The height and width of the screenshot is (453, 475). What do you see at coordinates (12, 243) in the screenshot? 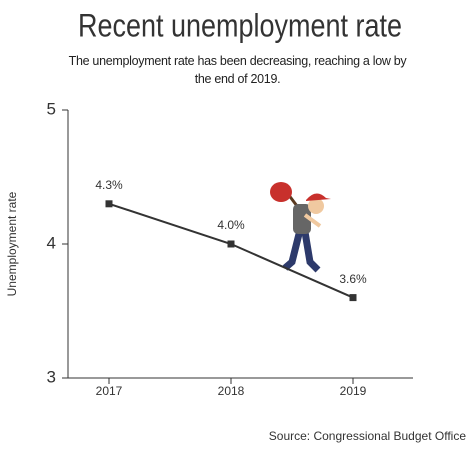
I see `y-axis-label: Unemployment rate` at bounding box center [12, 243].